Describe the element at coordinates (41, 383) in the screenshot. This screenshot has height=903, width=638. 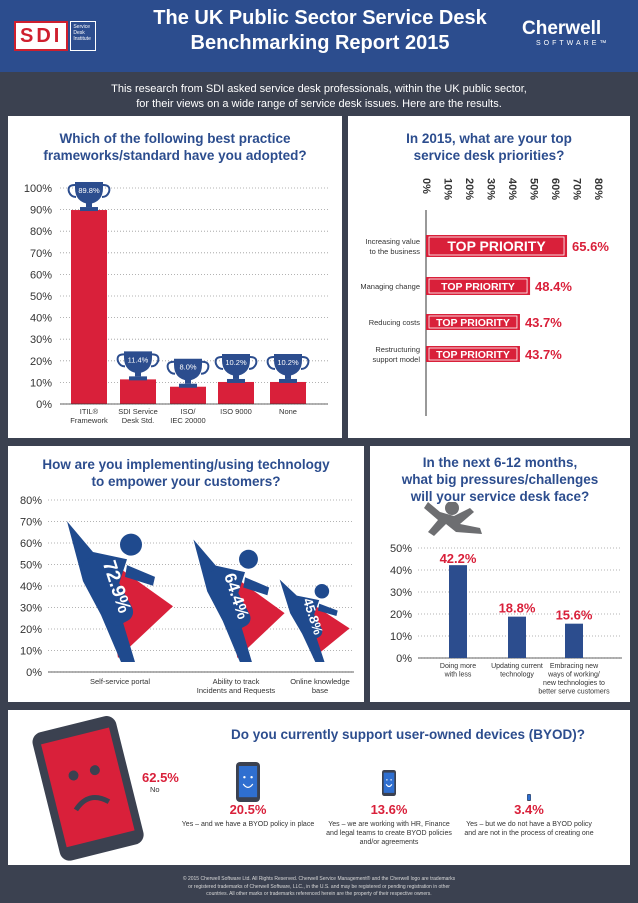
I see `y-tick-label: 10%` at that location.